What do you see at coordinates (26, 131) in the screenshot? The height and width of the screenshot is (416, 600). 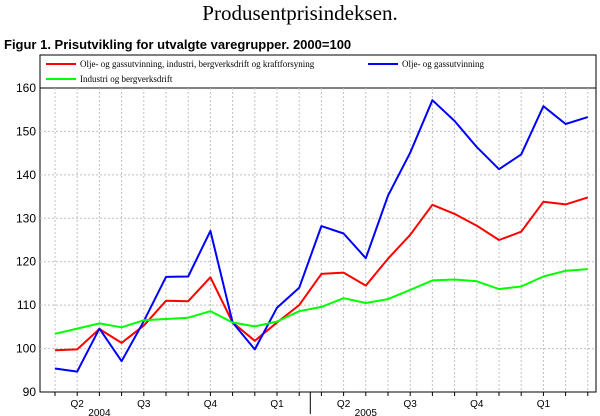 I see `y-tick-label: 150` at bounding box center [26, 131].